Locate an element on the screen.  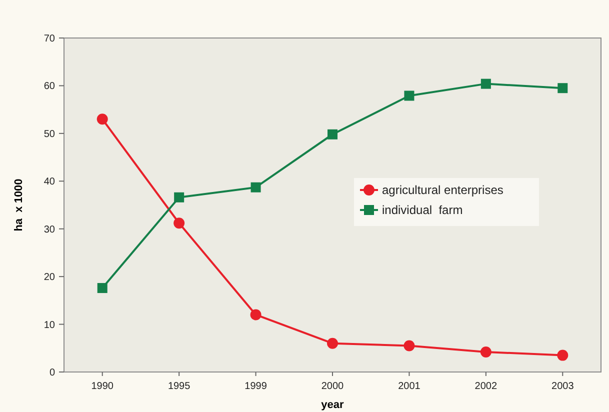
y-tick-label: 50 is located at coordinates (50, 134).